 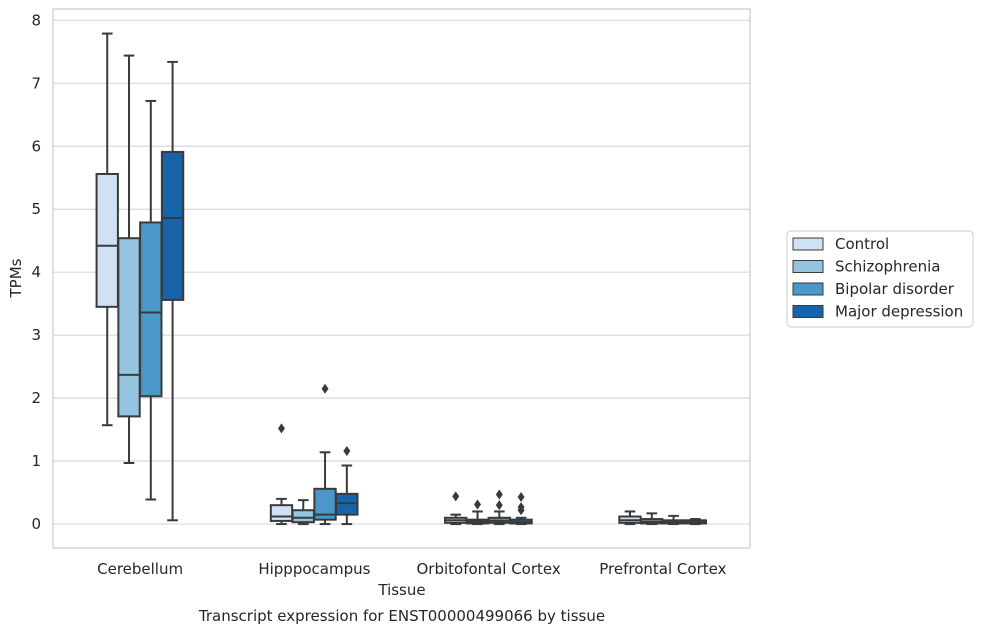 I want to click on x-tick-label: Hipppocampus, so click(x=314, y=569).